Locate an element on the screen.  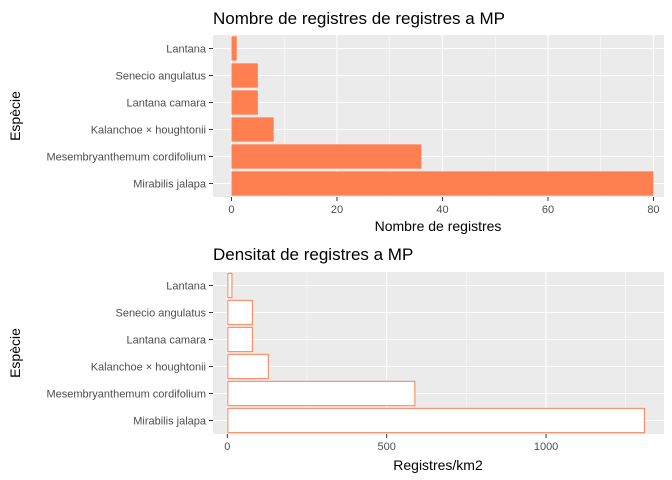
chart-1-x-axis-label: Nombre de registres is located at coordinates (438, 226).